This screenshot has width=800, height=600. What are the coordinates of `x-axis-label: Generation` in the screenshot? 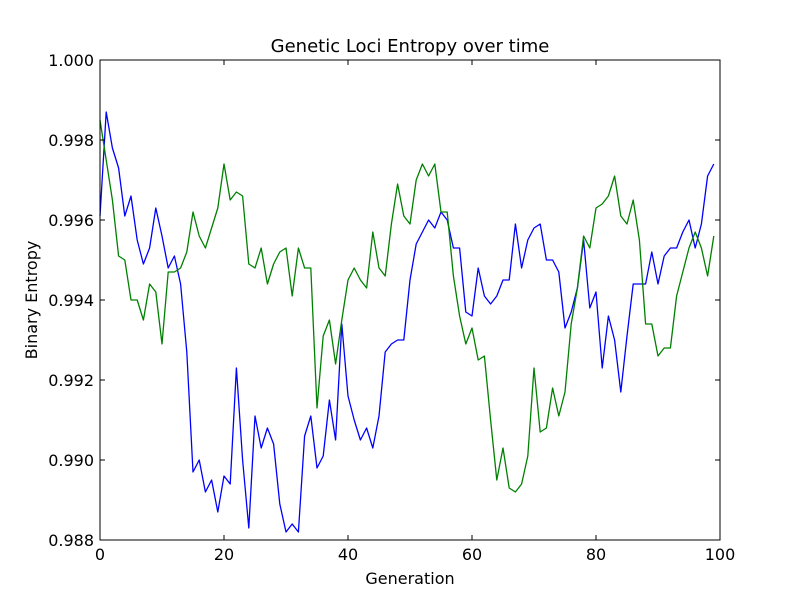 It's located at (409, 578).